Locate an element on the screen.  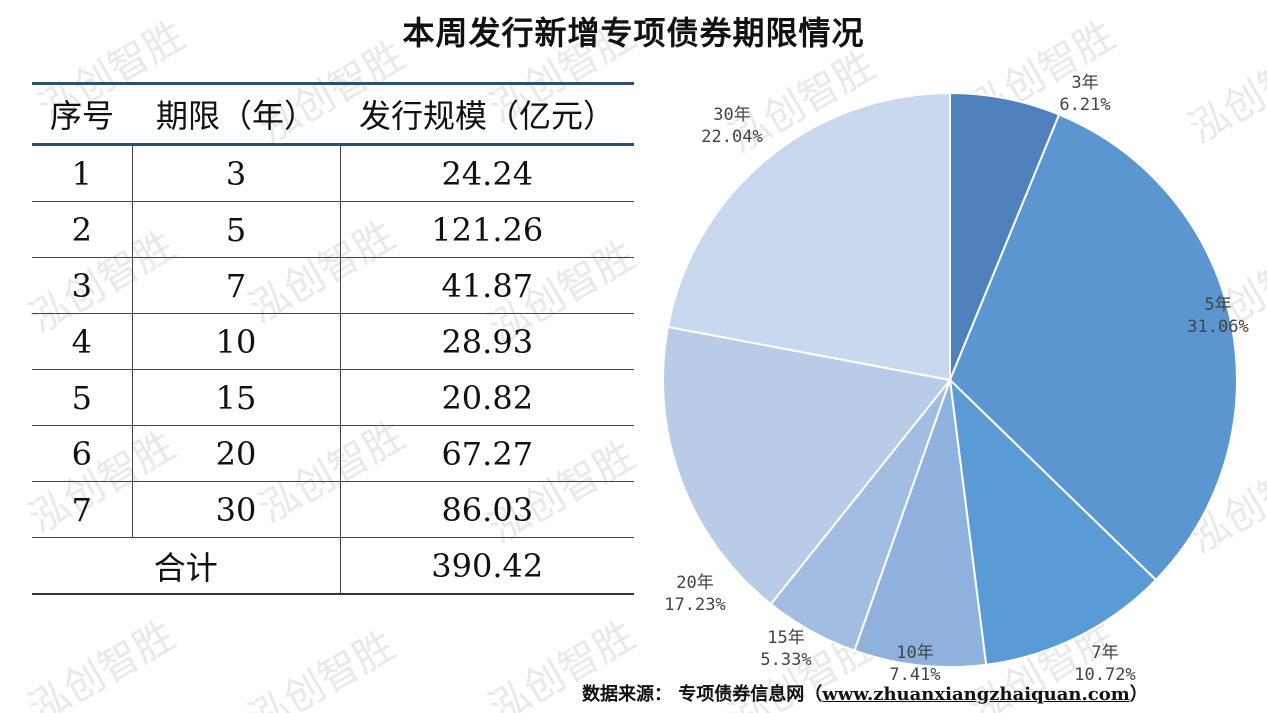
slice-percent-label: 7.41% is located at coordinates (914, 675).